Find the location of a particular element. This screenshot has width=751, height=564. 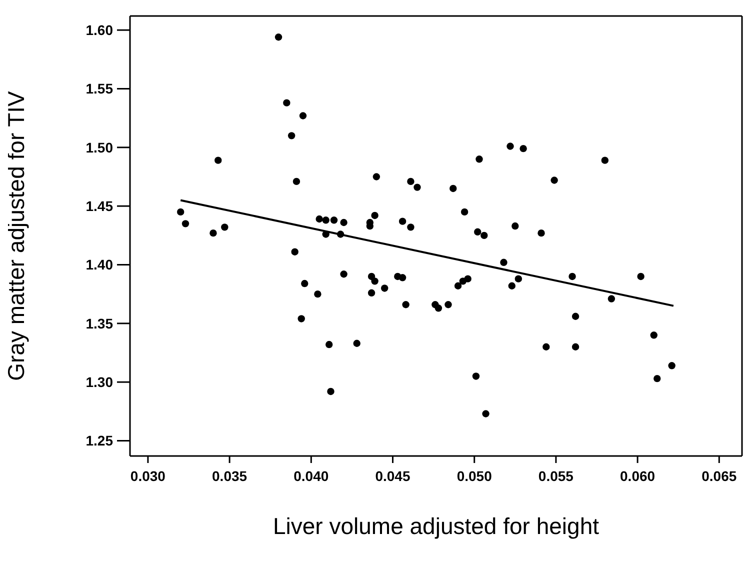

y-tick-label: 1.35 is located at coordinates (100, 323).